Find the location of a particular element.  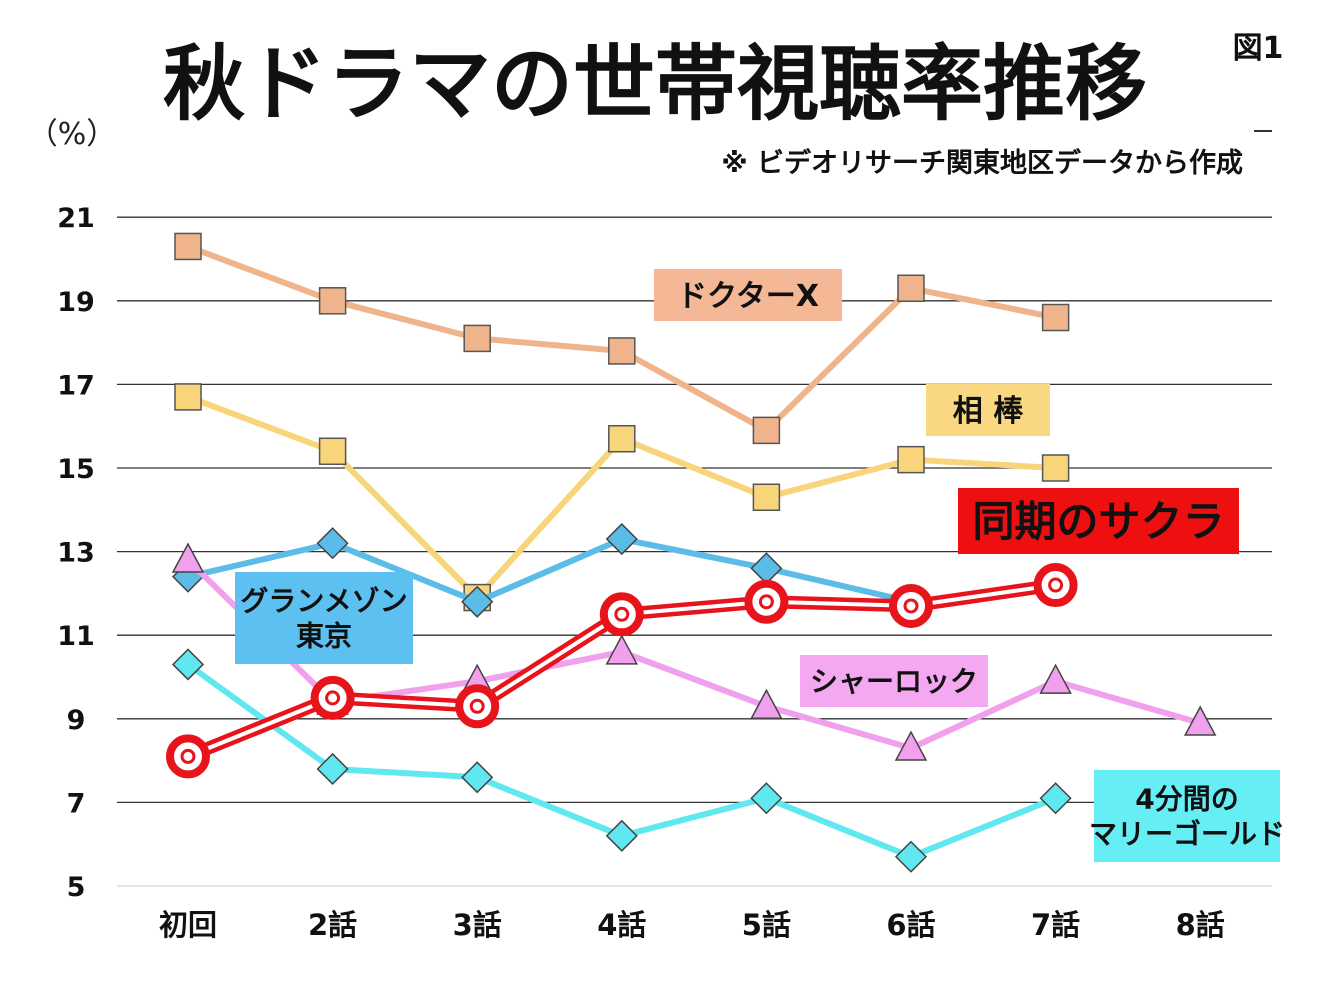

x-tick-label: 初回 is located at coordinates (188, 925).